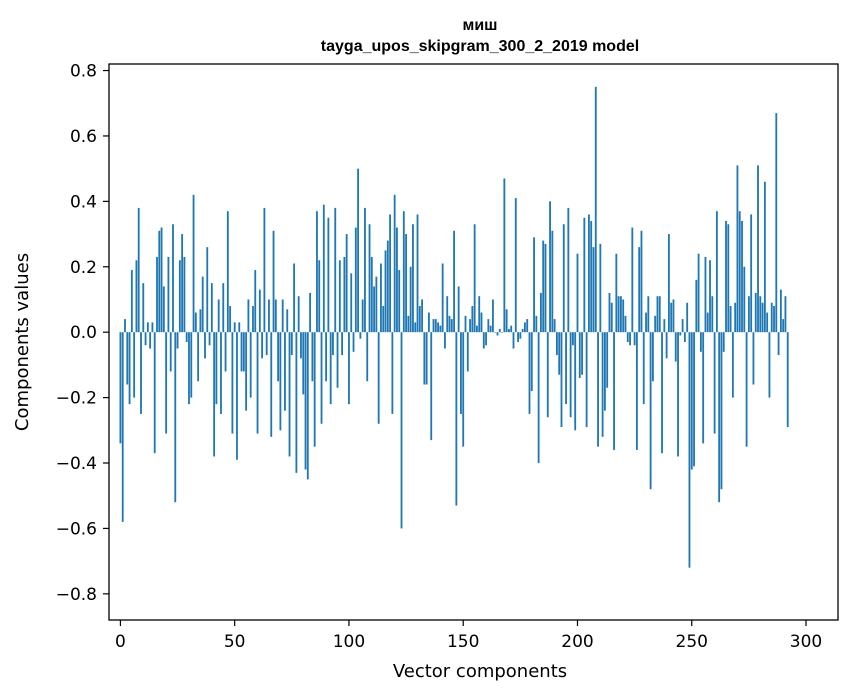 The image size is (867, 696). Describe the element at coordinates (577, 642) in the screenshot. I see `x-tick-label: 200` at that location.